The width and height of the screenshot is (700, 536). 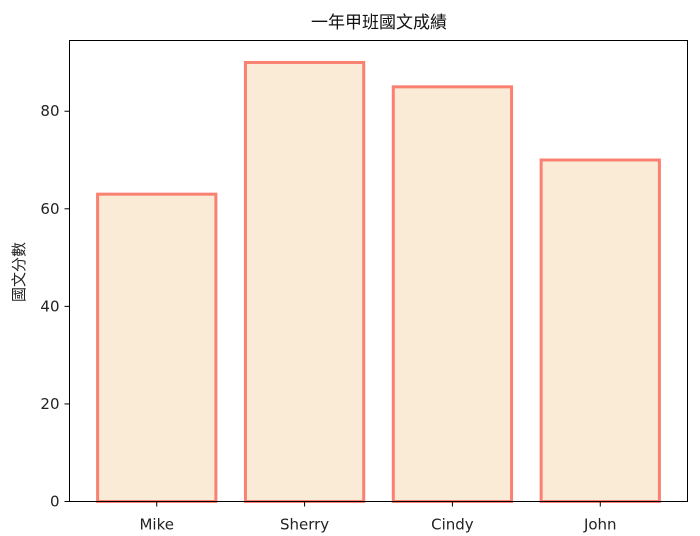 What do you see at coordinates (304, 525) in the screenshot?
I see `x-tick-label: Sherry` at bounding box center [304, 525].